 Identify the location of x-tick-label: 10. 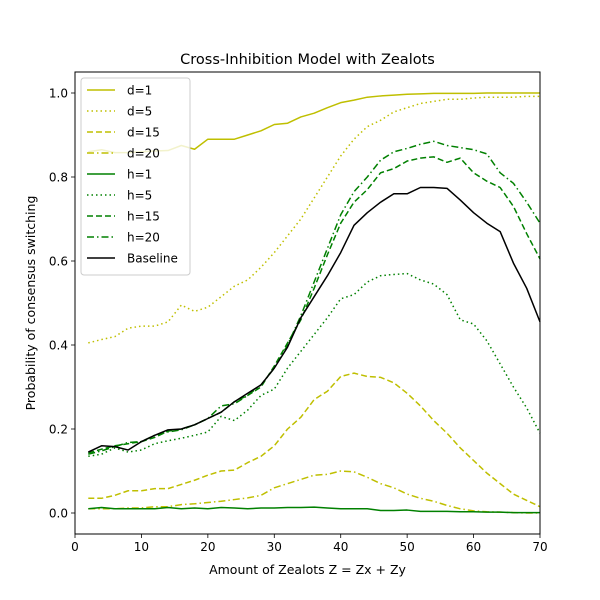
(141, 547).